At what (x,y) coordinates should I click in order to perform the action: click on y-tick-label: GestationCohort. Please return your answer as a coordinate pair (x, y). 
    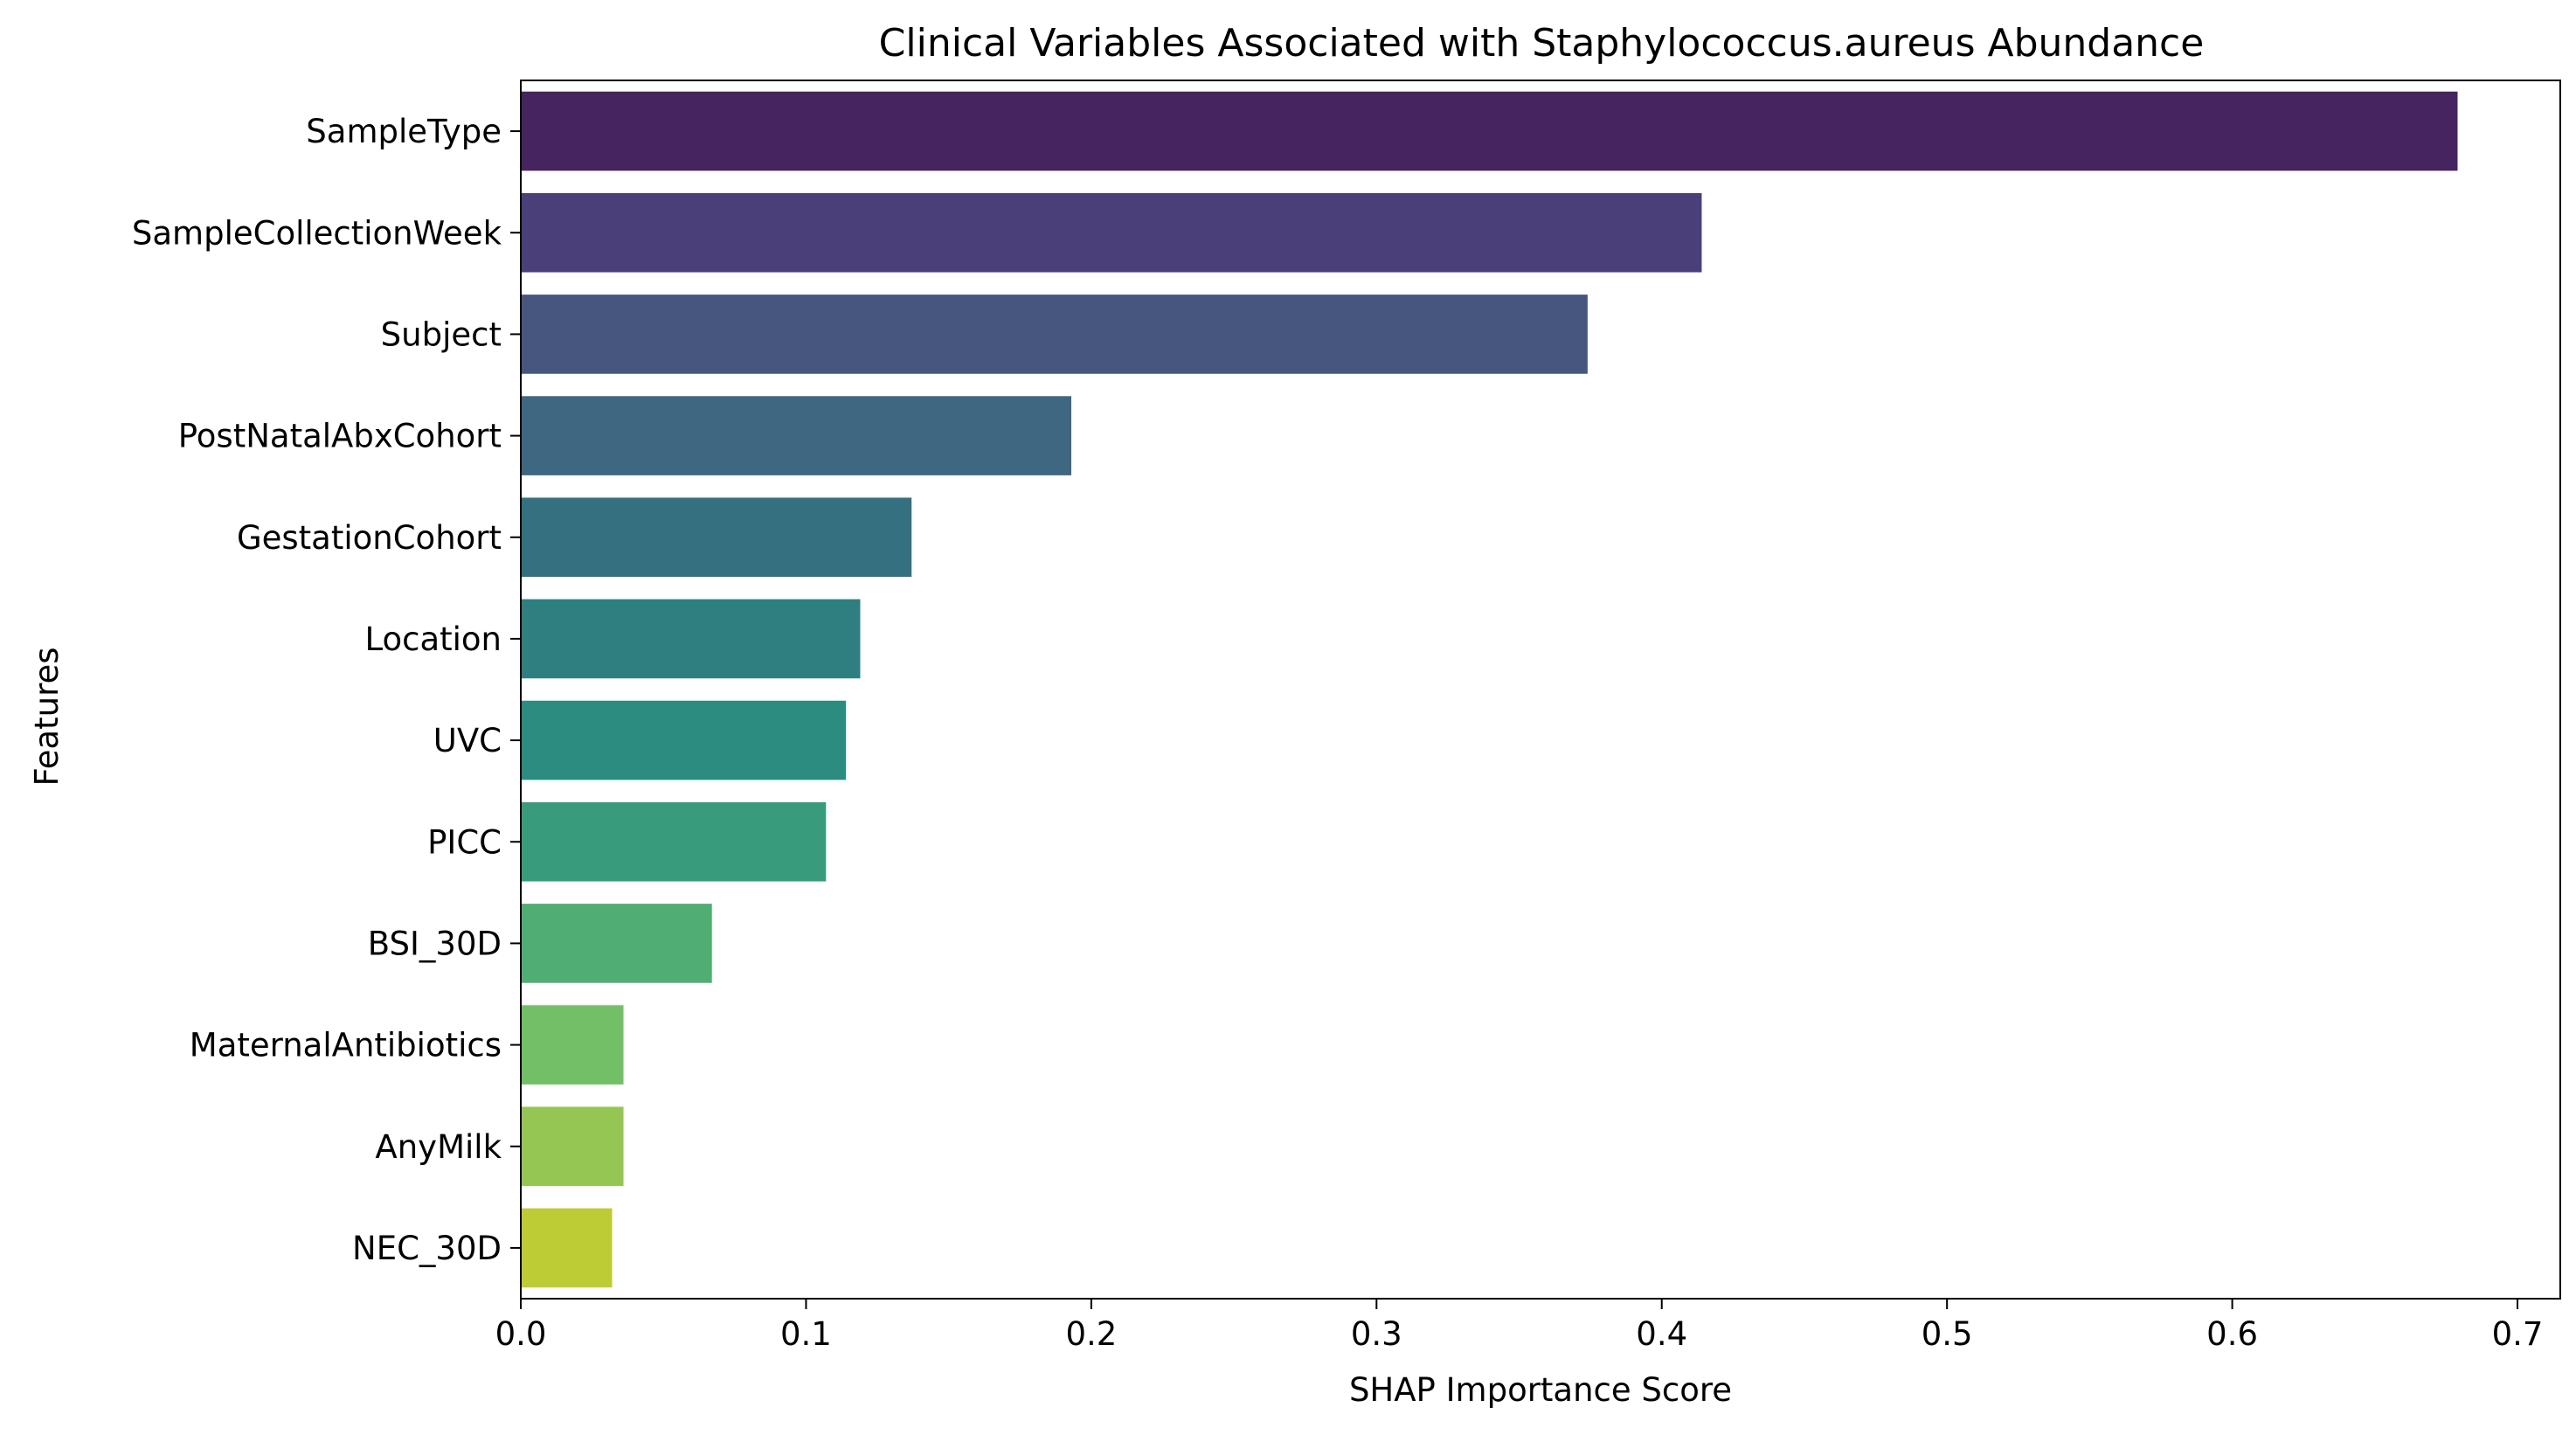
    Looking at the image, I should click on (369, 538).